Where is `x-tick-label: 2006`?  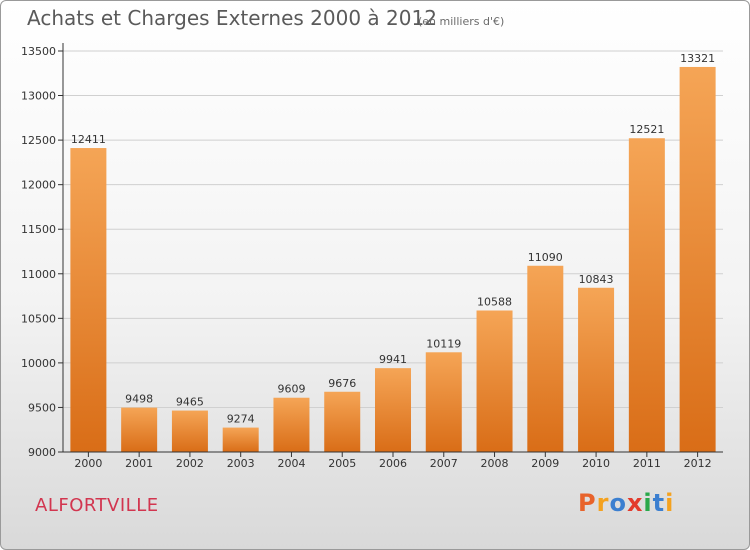 x-tick-label: 2006 is located at coordinates (393, 463).